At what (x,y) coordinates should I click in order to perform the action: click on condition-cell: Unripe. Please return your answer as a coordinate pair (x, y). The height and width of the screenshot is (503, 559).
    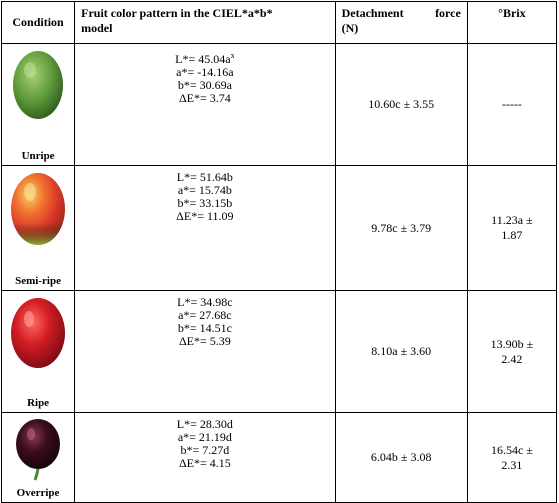
    Looking at the image, I should click on (38, 104).